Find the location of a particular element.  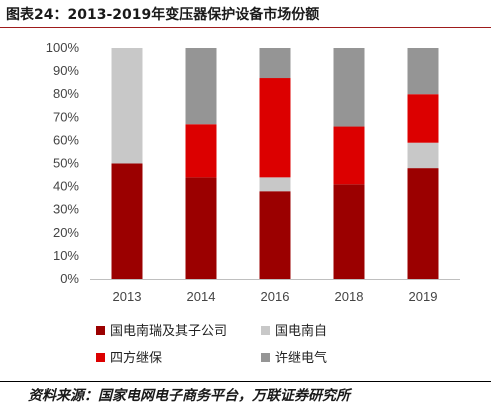

x-tick-label: 2016 is located at coordinates (275, 296).